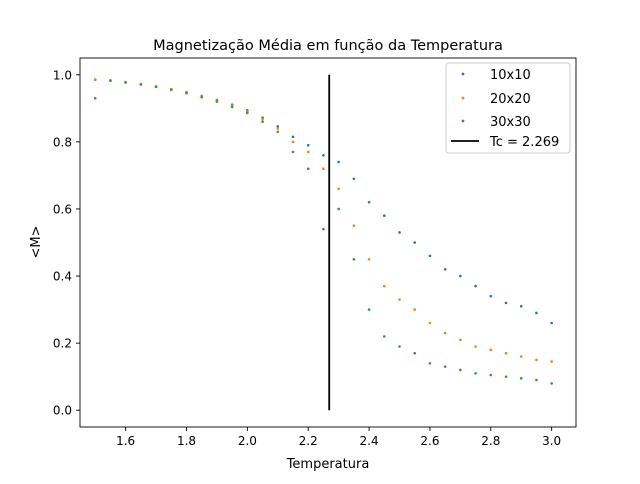 This screenshot has height=484, width=640. Describe the element at coordinates (510, 122) in the screenshot. I see `legend-label-30x30: 30x30` at that location.